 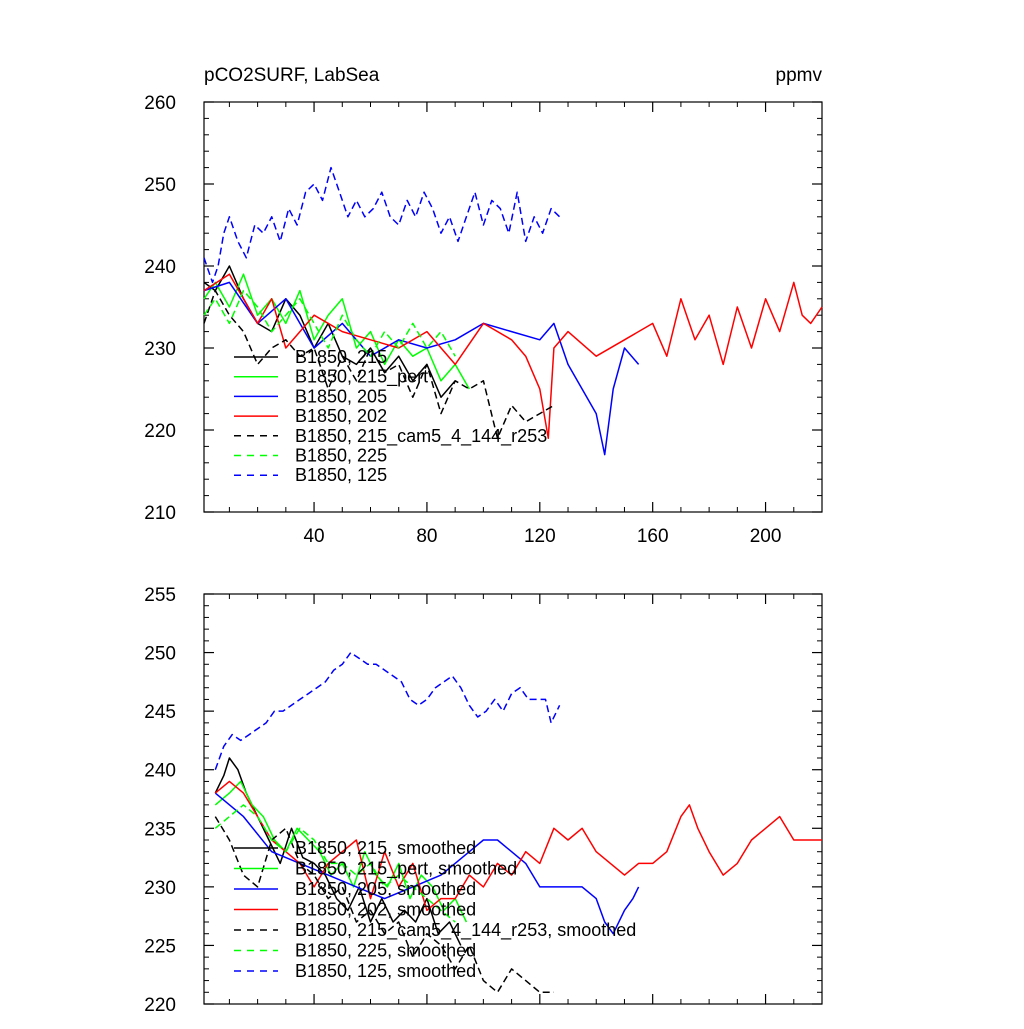 What do you see at coordinates (341, 475) in the screenshot?
I see `legend-label: B1850, 125` at bounding box center [341, 475].